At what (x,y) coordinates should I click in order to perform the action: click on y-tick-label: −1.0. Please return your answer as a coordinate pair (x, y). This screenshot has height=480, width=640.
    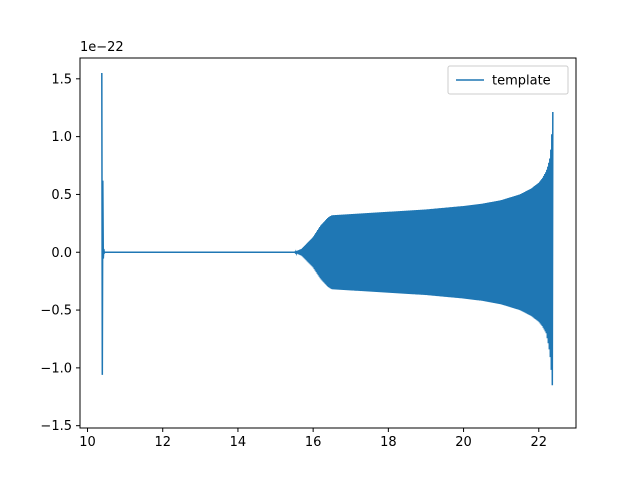
    Looking at the image, I should click on (56, 368).